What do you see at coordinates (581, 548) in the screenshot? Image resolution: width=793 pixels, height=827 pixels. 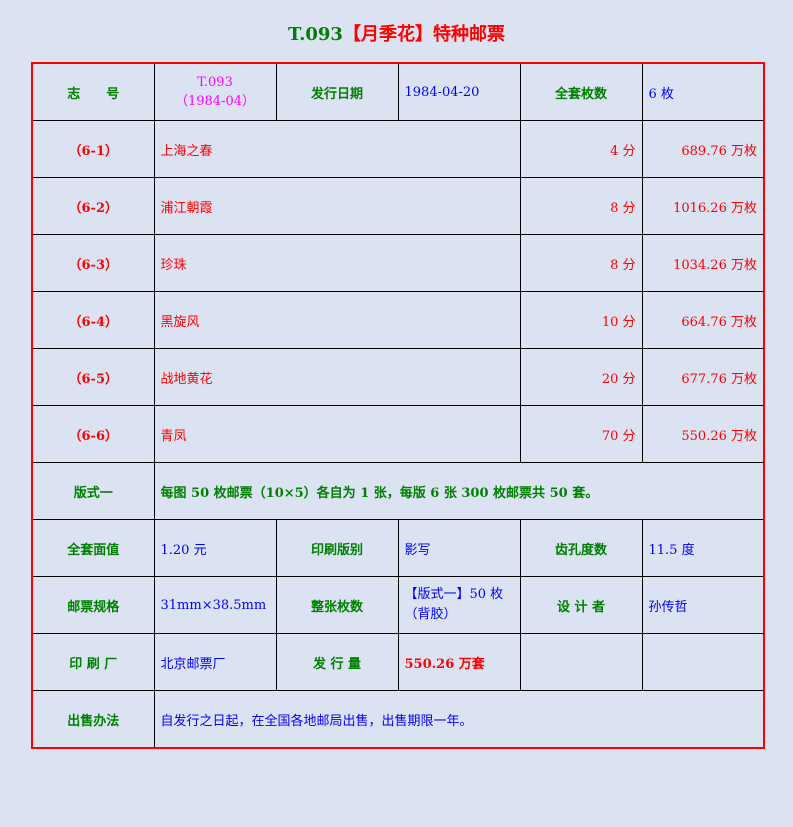 I see `perf-label: 齿孔度数` at bounding box center [581, 548].